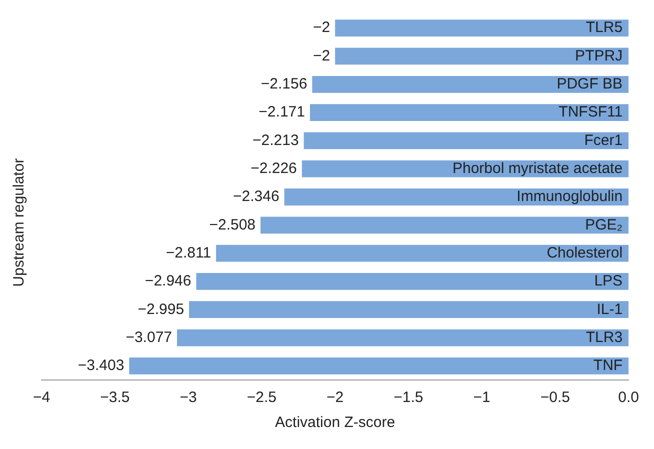 The height and width of the screenshot is (449, 654). Describe the element at coordinates (608, 365) in the screenshot. I see `y-tick-label: TNF` at that location.